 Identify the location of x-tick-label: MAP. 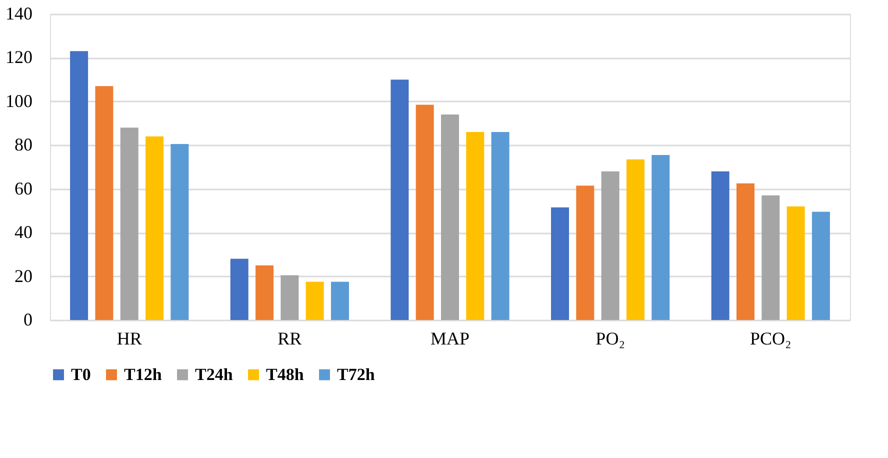
(450, 338).